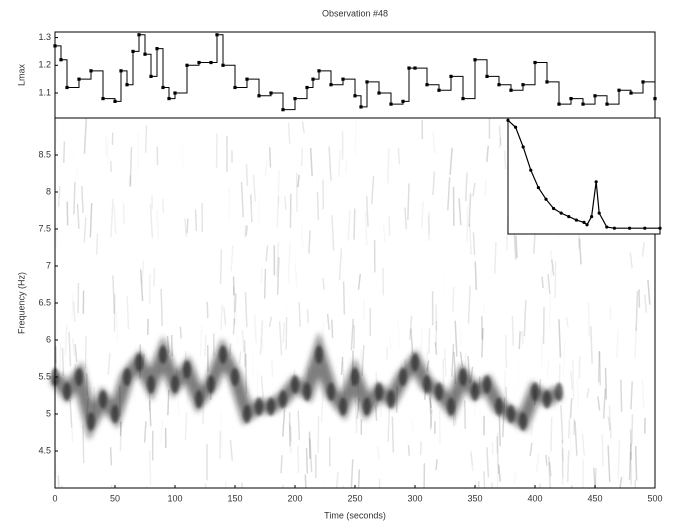 This screenshot has height=525, width=681. Describe the element at coordinates (174, 498) in the screenshot. I see `x-tick-label: 100` at that location.